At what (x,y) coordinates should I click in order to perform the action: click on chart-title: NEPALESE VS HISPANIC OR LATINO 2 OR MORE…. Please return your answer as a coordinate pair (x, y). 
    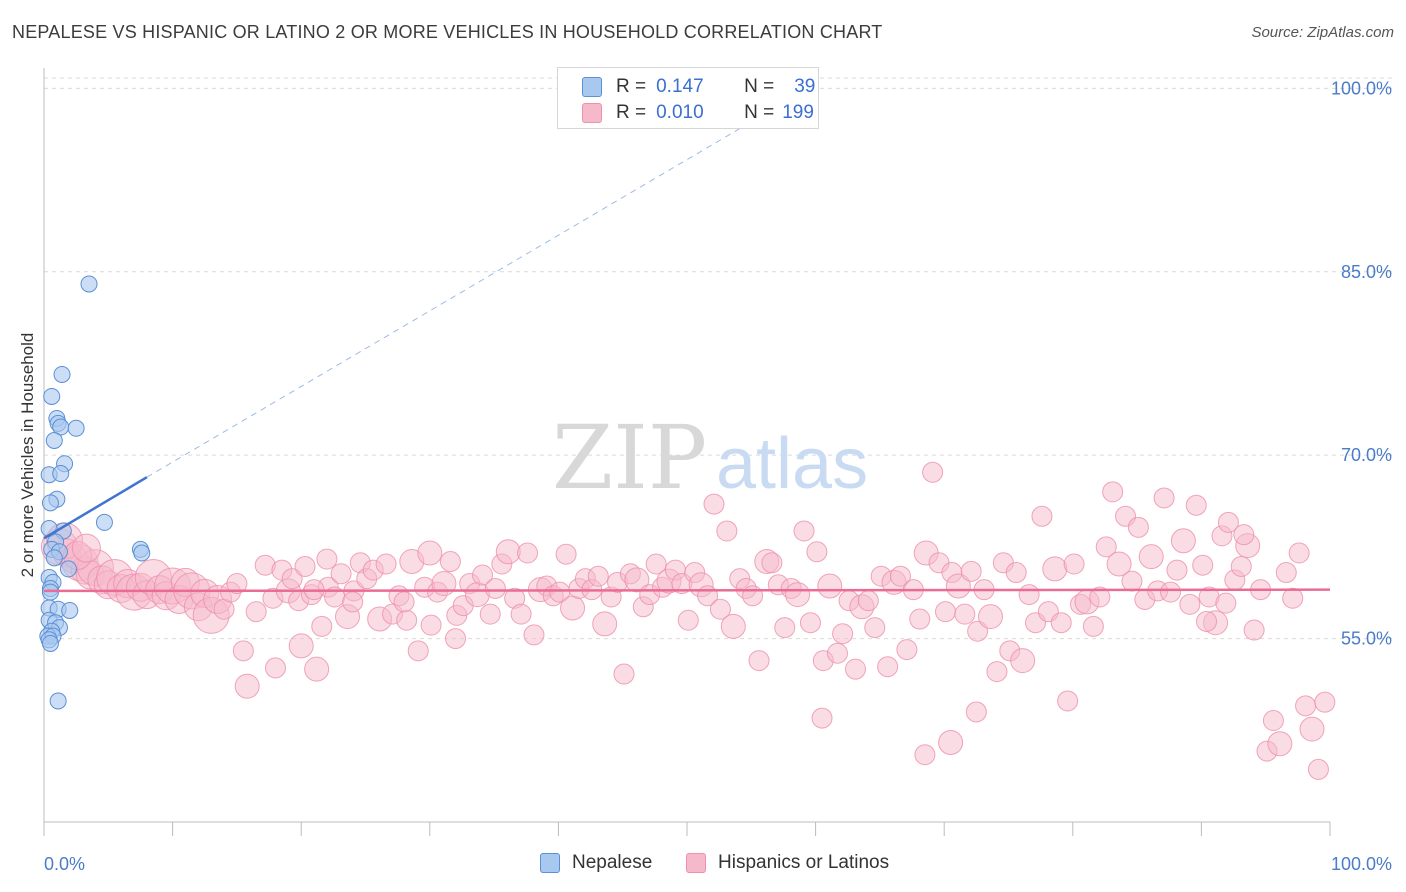
    Looking at the image, I should click on (447, 32).